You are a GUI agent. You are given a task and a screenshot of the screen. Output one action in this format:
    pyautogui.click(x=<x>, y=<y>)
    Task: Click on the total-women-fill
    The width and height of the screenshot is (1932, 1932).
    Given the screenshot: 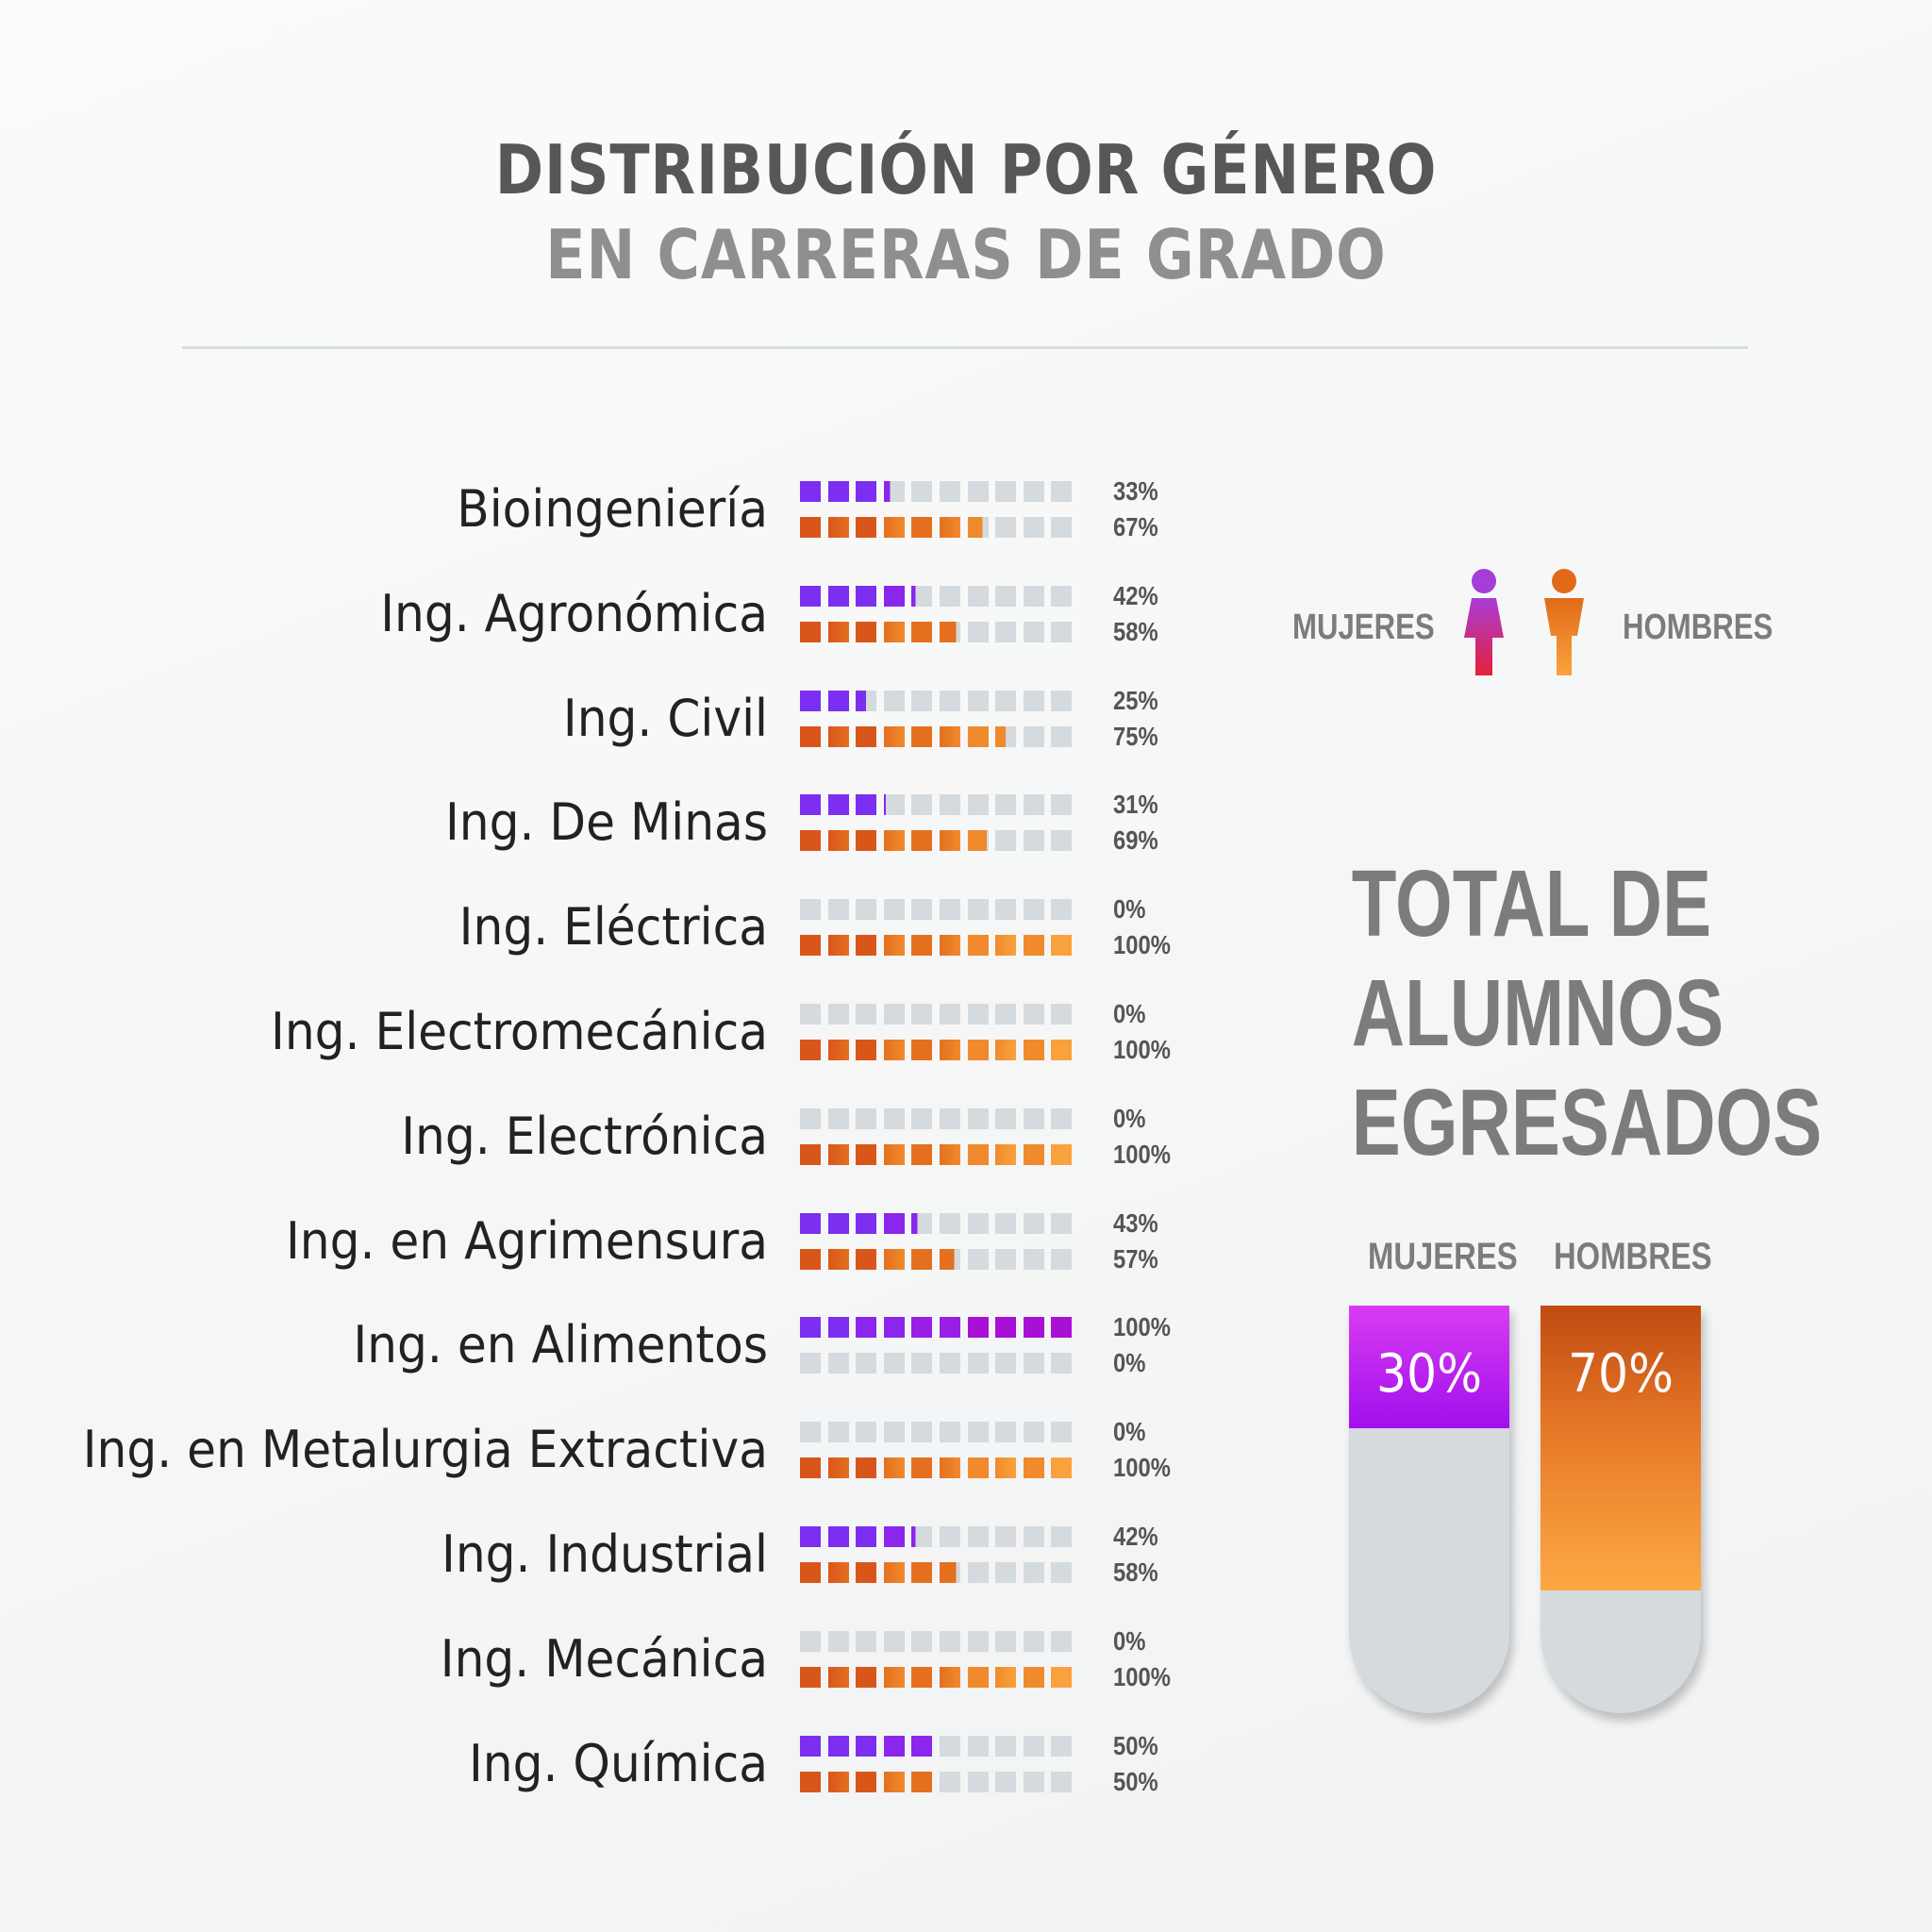 What is the action you would take?
    pyautogui.click(x=1429, y=1367)
    